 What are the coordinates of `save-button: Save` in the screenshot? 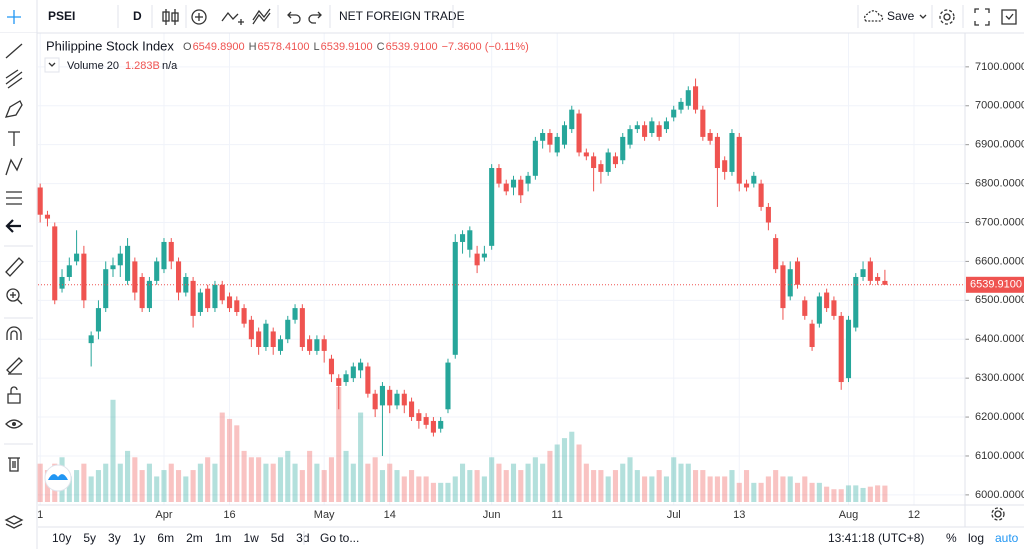 It's located at (901, 16).